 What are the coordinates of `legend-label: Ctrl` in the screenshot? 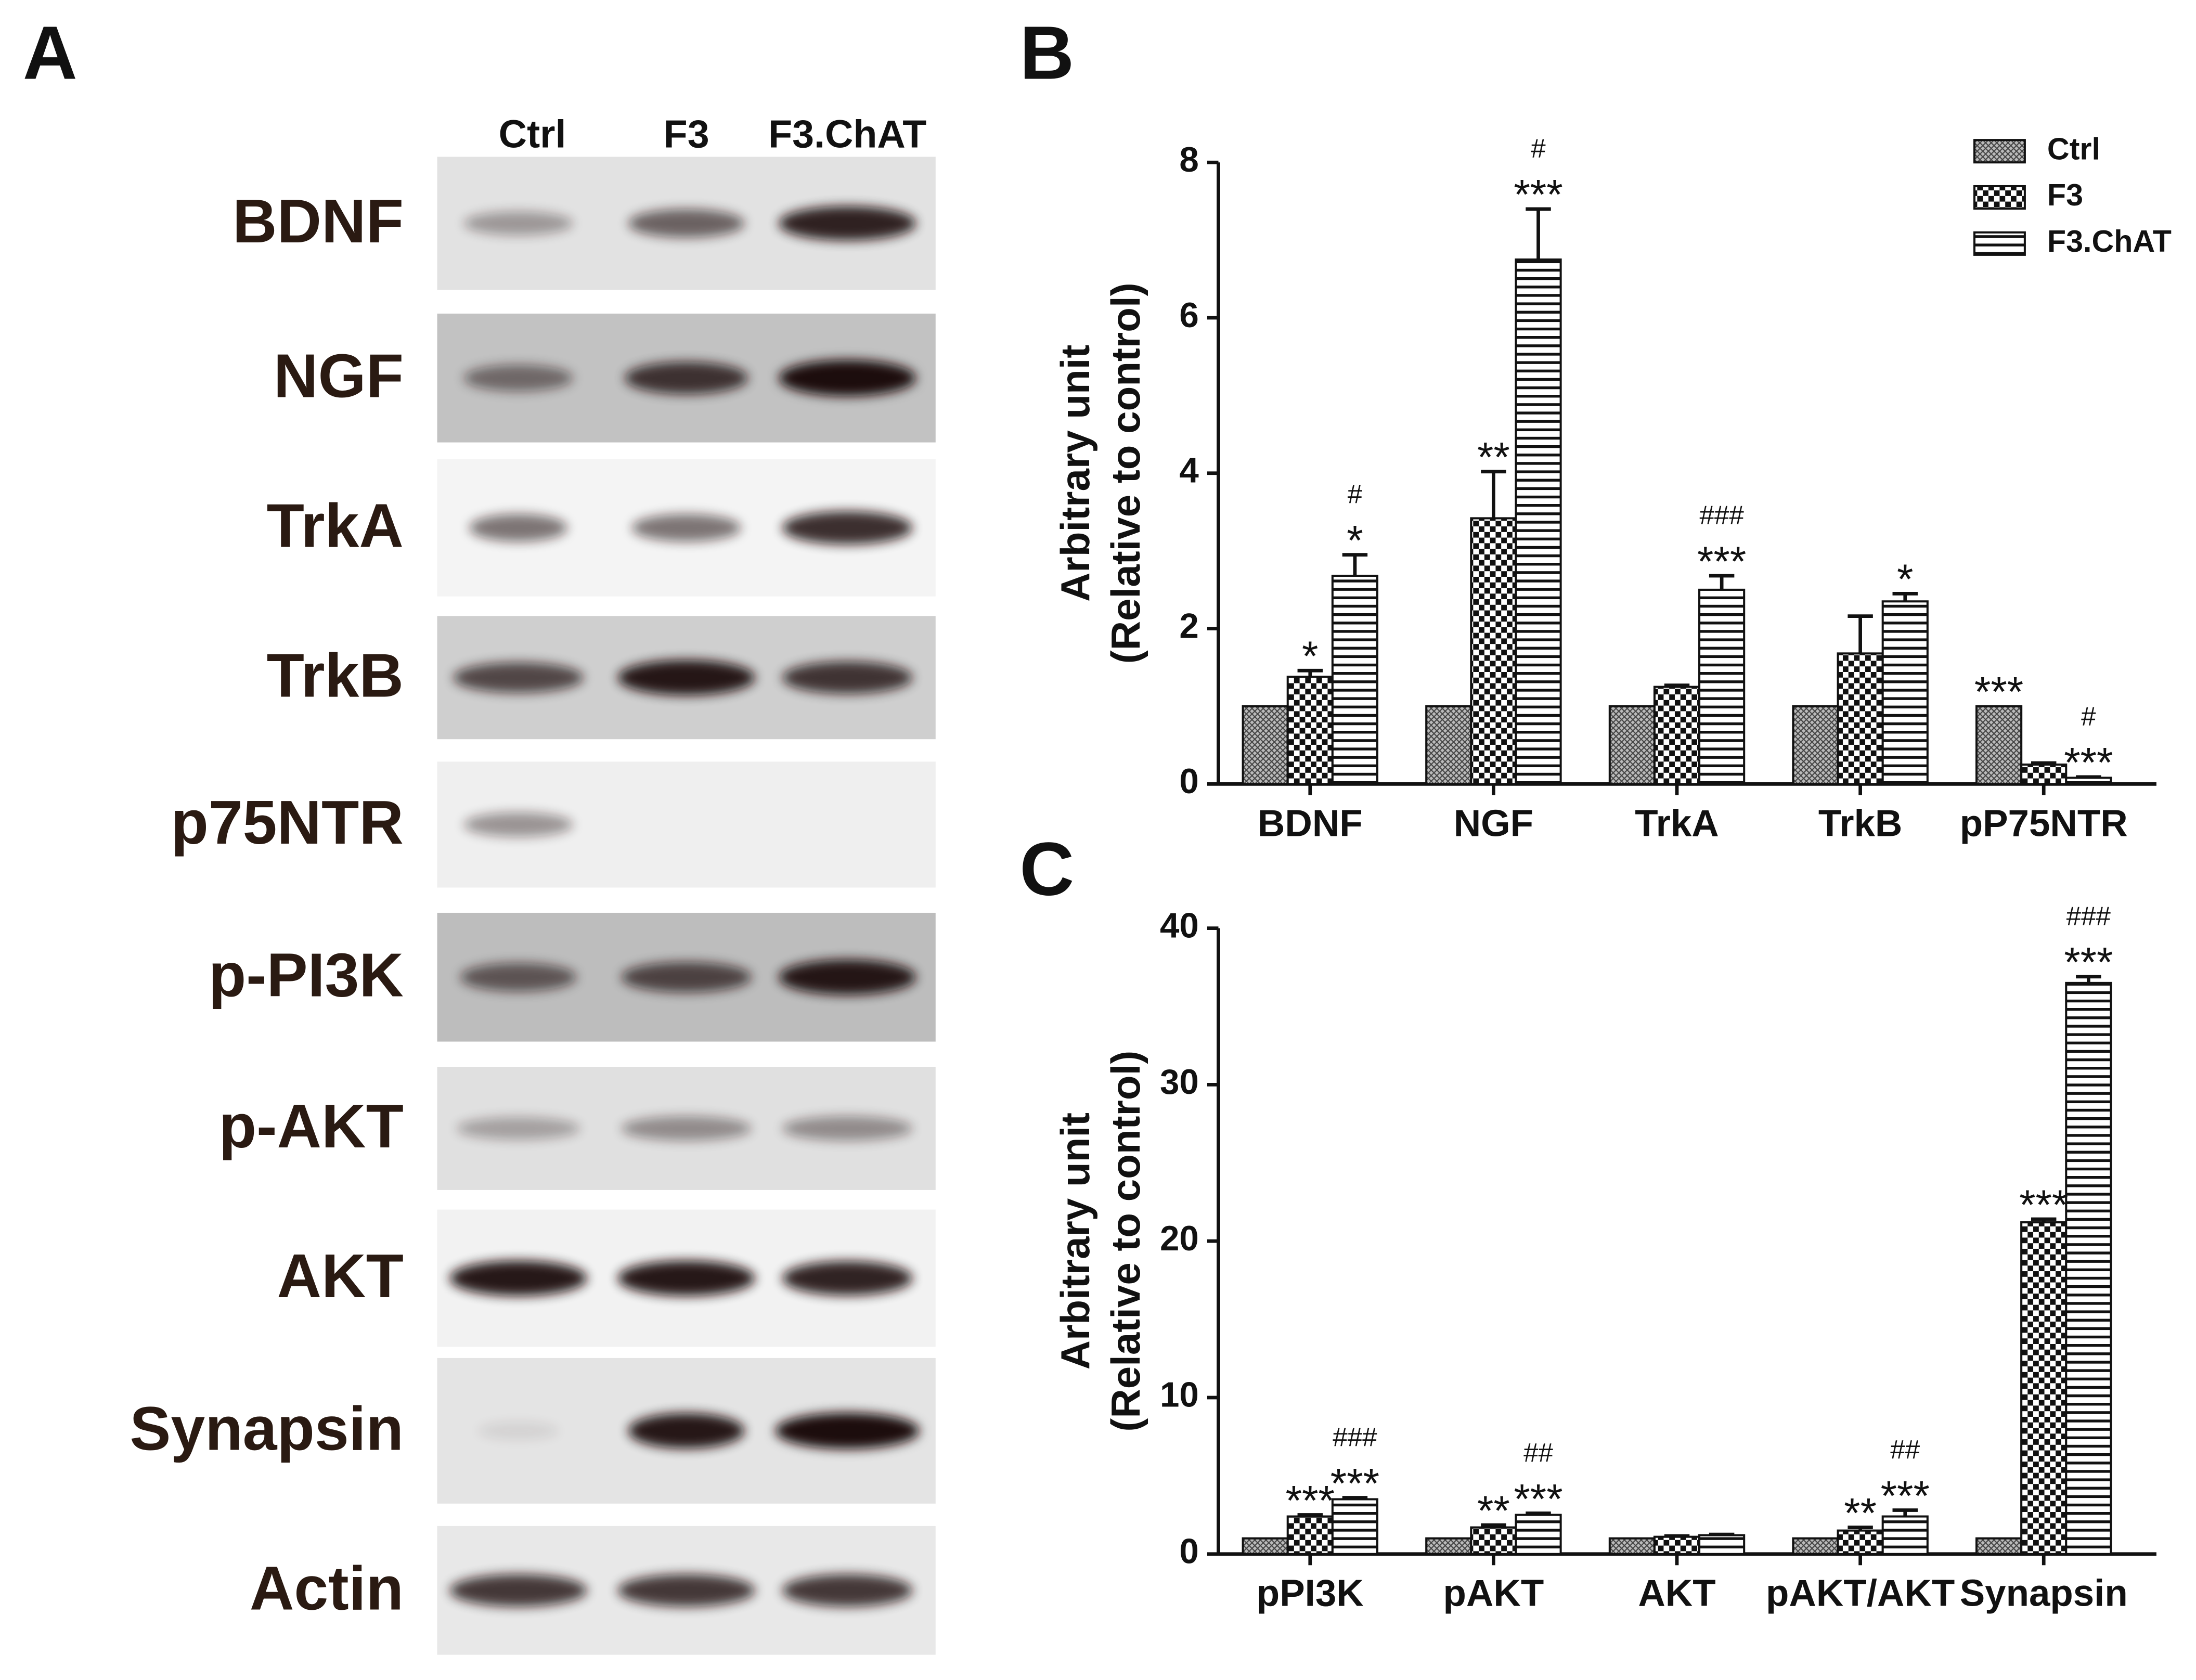 It's located at (2073, 148).